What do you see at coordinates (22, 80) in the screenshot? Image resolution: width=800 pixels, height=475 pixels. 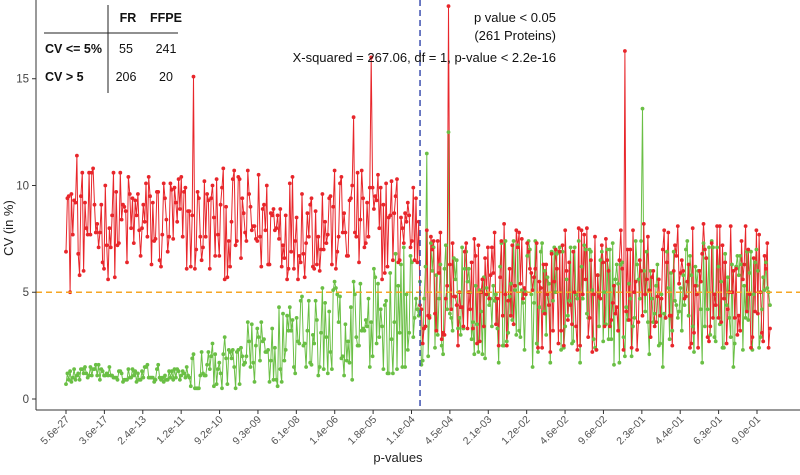 I see `y-tick-label: 15` at bounding box center [22, 80].